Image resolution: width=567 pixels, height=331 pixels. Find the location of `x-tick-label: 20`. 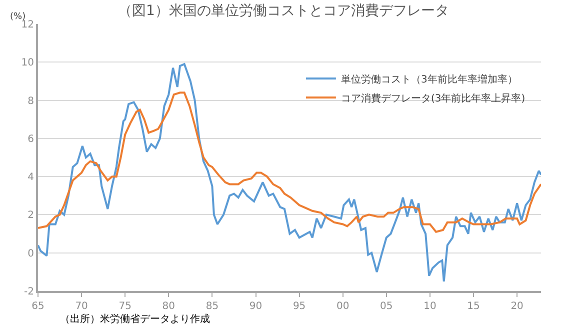

x-tick-label: 20 is located at coordinates (517, 306).